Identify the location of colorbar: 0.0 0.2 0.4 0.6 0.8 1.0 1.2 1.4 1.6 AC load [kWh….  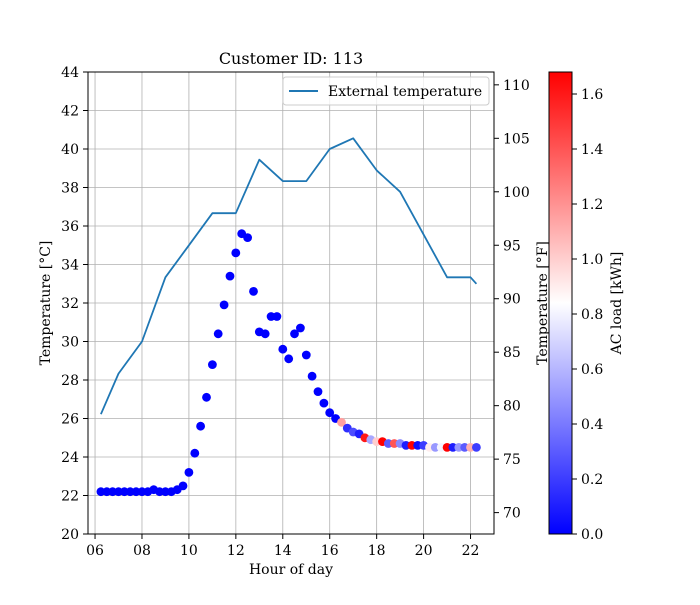
(586, 307).